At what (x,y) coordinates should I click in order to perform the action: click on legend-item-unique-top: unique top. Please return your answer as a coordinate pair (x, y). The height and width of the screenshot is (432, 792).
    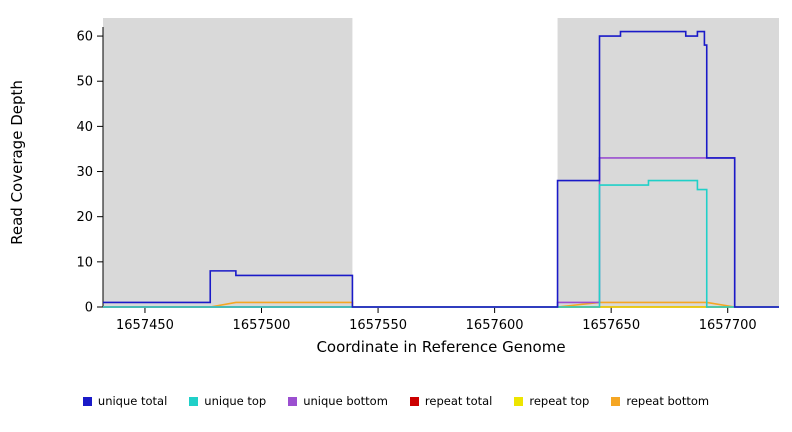
    Looking at the image, I should click on (228, 401).